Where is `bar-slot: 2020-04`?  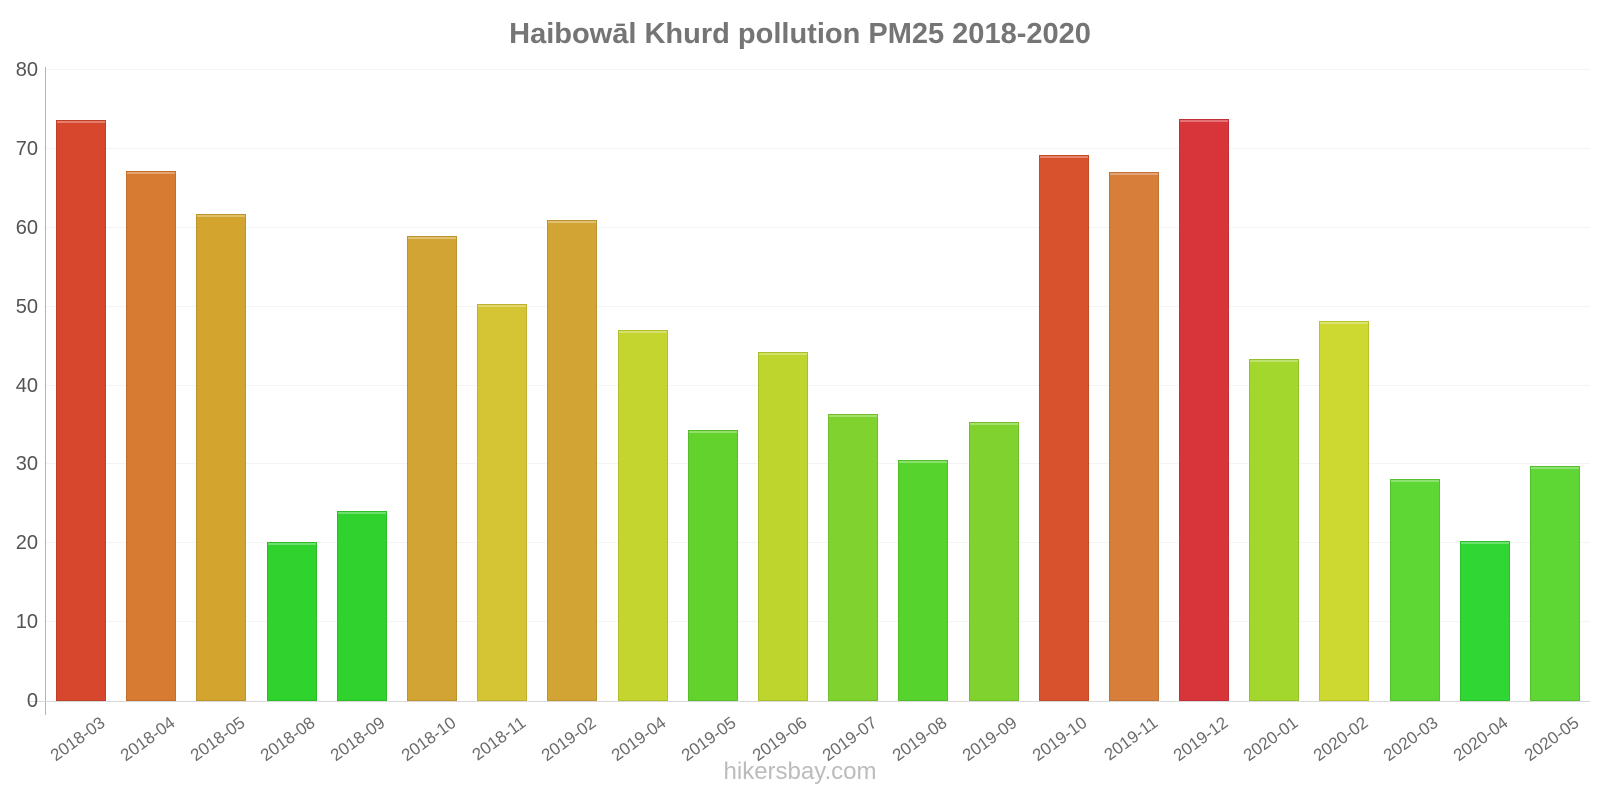
bar-slot: 2020-04 is located at coordinates (1485, 417).